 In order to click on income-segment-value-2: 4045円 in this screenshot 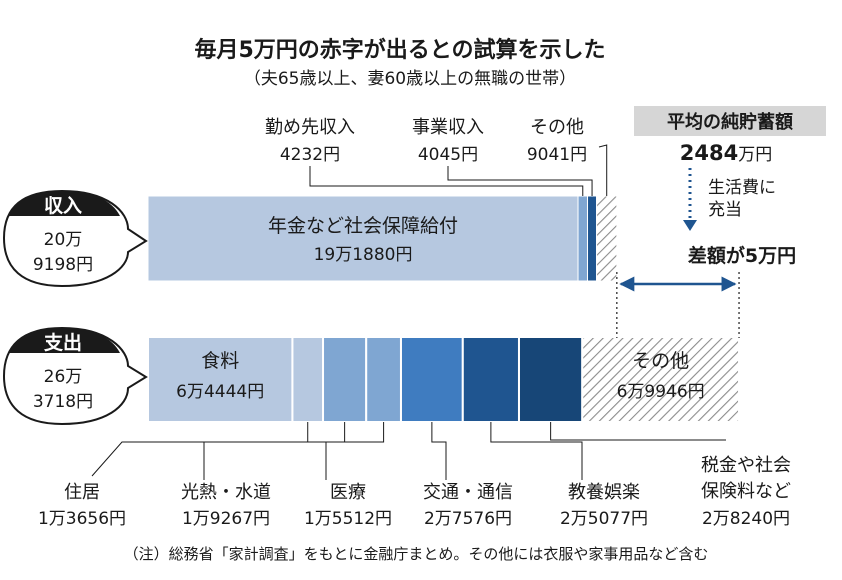, I will do `click(448, 155)`.